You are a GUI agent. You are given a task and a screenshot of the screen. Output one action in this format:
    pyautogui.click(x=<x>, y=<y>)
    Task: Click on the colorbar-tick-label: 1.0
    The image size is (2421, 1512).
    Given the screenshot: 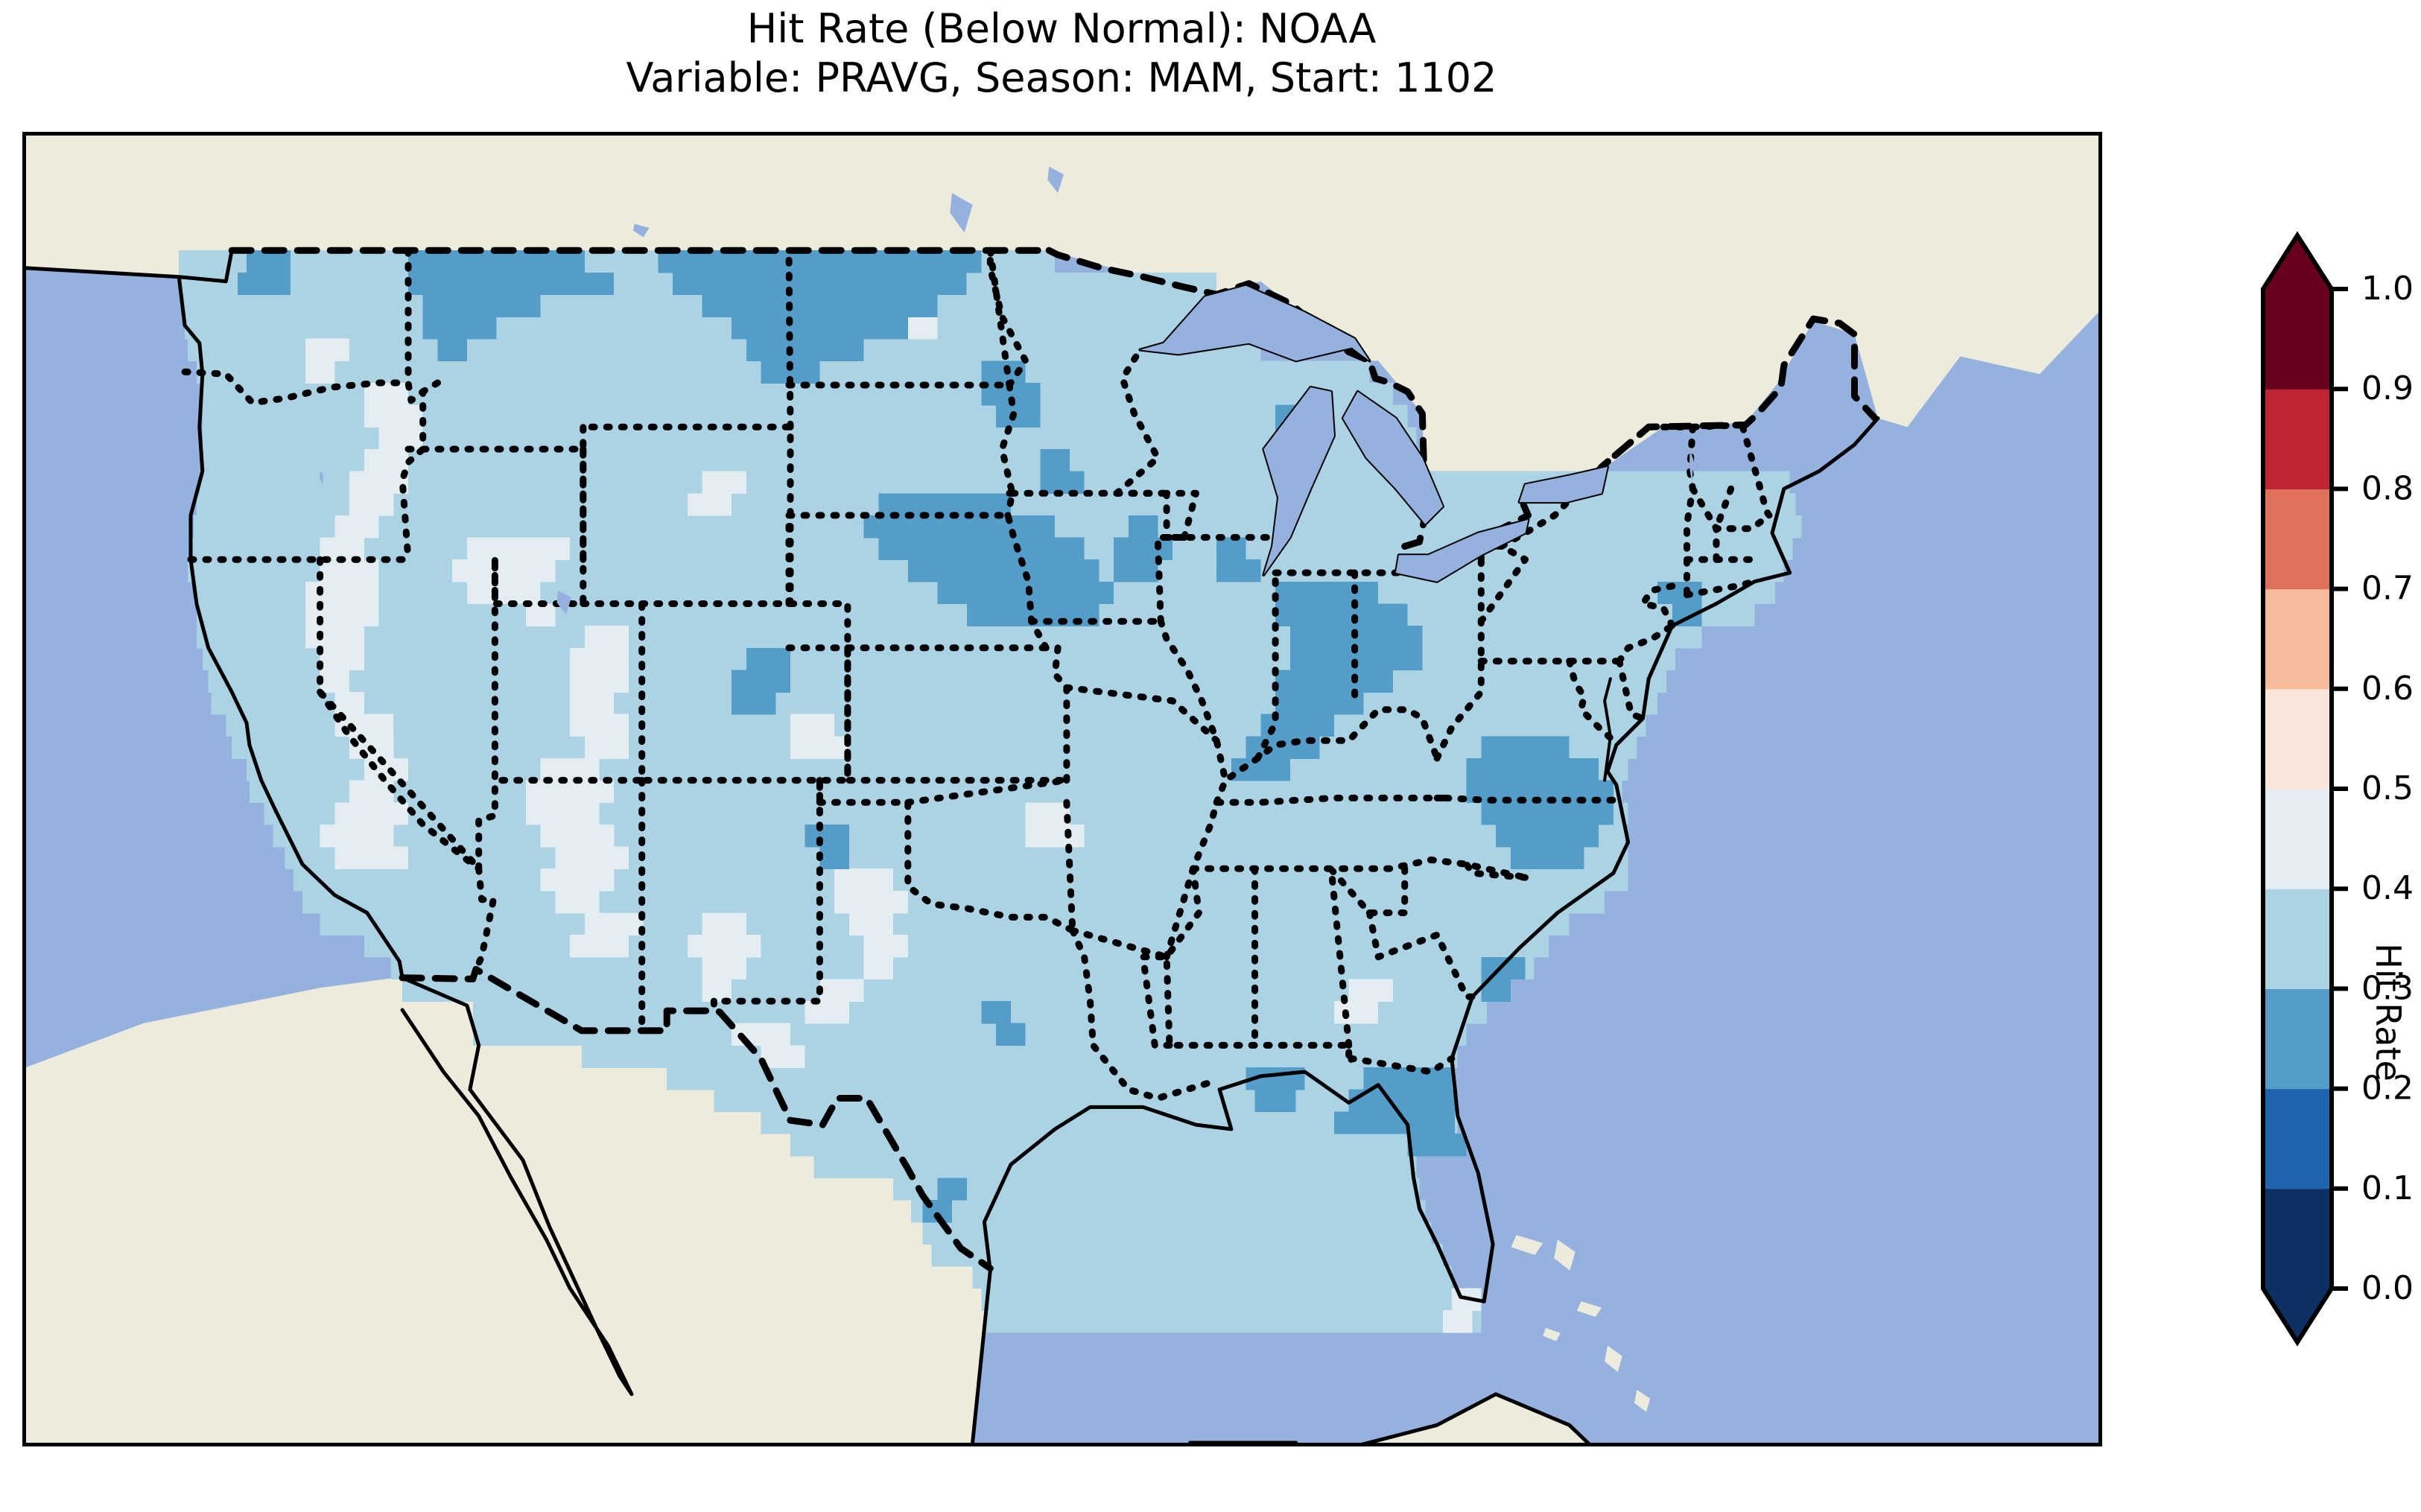 What is the action you would take?
    pyautogui.click(x=2387, y=289)
    